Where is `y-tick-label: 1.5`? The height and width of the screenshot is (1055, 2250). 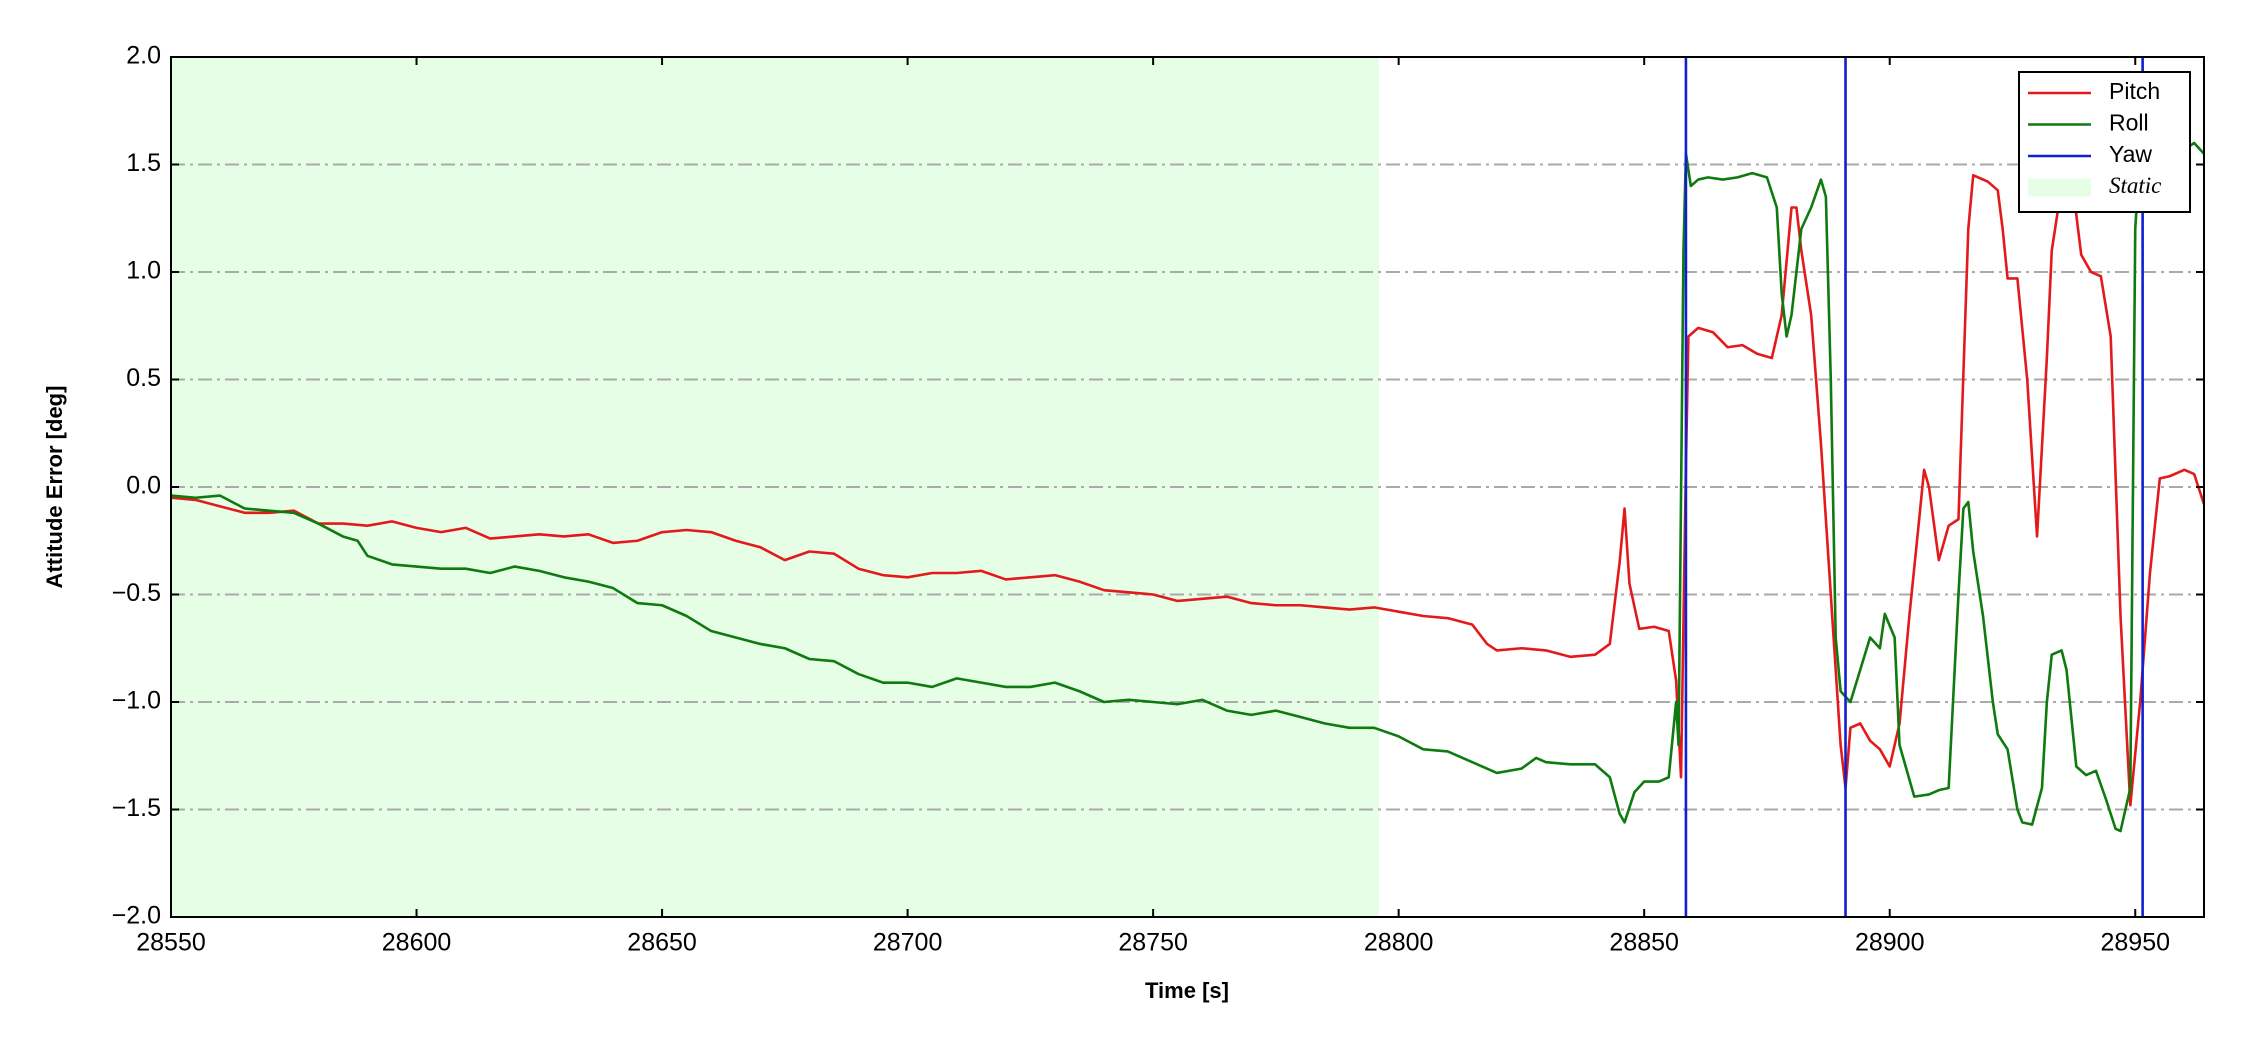
y-tick-label: 1.5 is located at coordinates (143, 163).